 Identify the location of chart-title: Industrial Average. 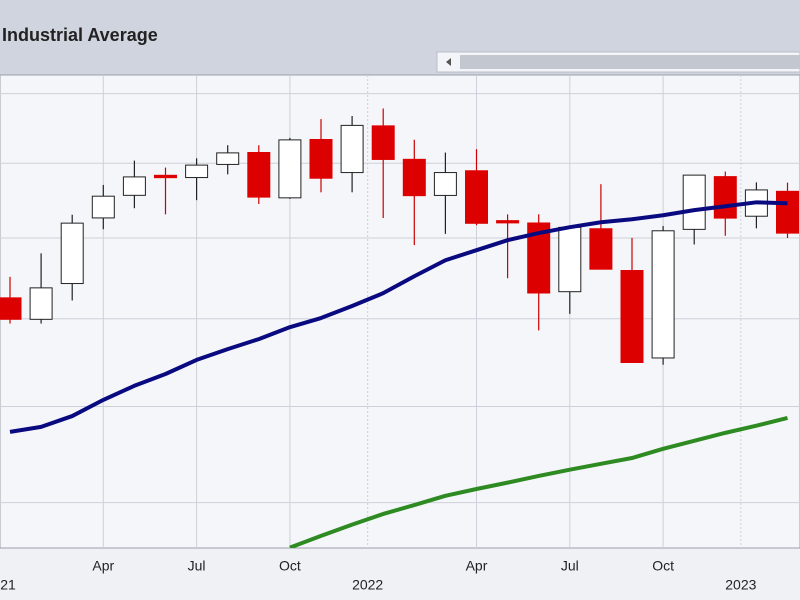
(80, 35).